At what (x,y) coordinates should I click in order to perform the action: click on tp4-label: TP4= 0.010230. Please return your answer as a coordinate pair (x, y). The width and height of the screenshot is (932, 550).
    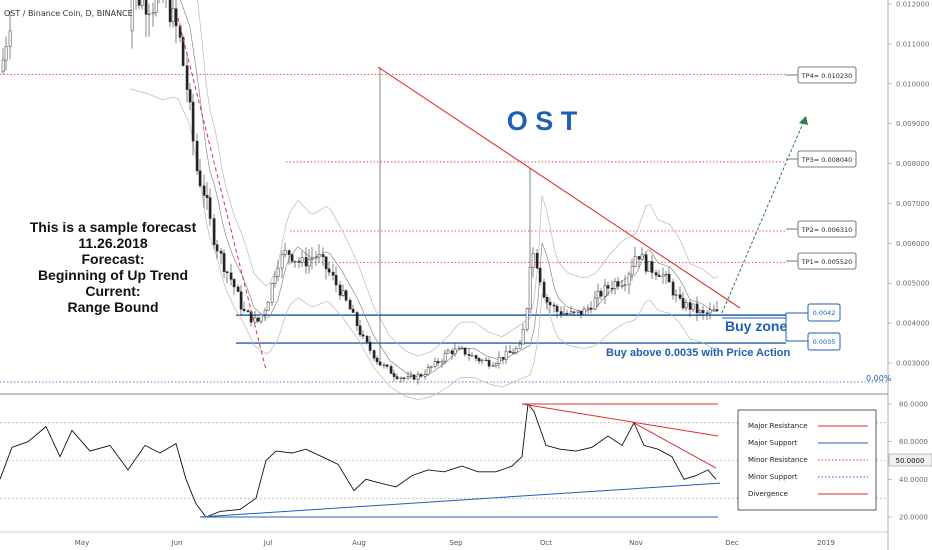
    Looking at the image, I should click on (827, 76).